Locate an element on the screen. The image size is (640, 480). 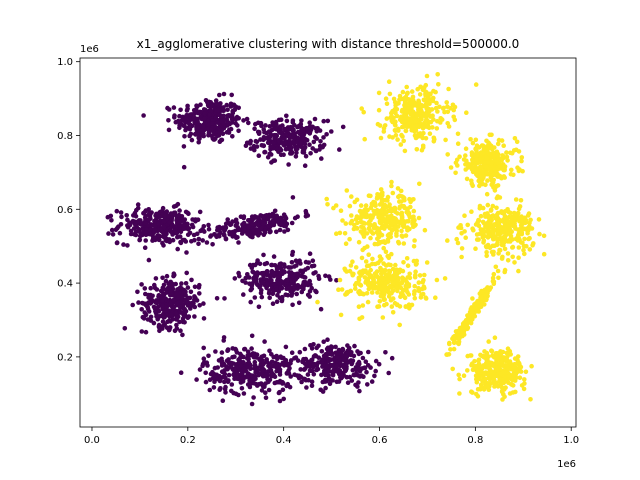
y-tick-label: 1.0 is located at coordinates (65, 62).